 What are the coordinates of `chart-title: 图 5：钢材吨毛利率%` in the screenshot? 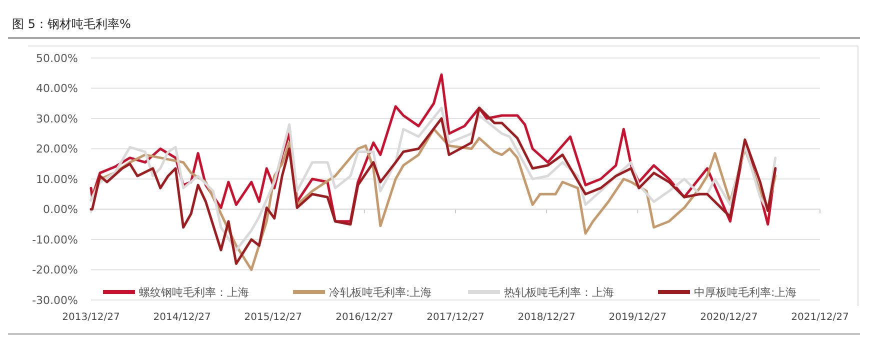 It's located at (71, 24).